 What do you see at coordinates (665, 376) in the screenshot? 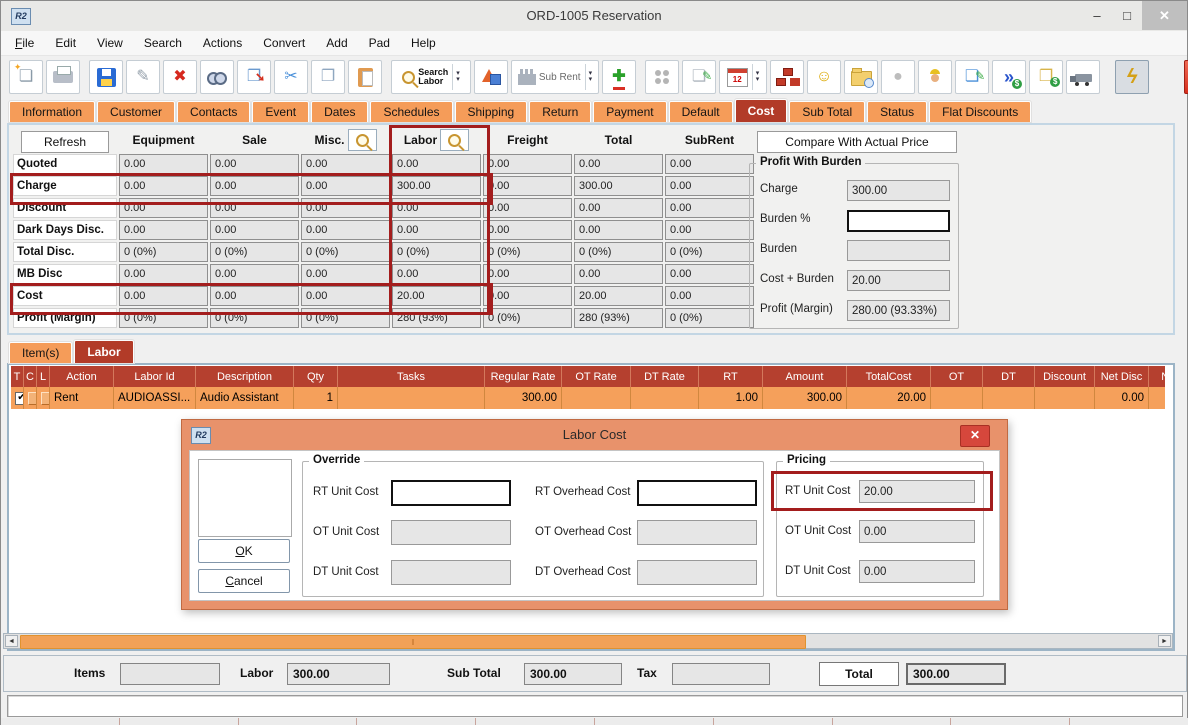
I see `column-header-dt-rate: DT Rate` at bounding box center [665, 376].